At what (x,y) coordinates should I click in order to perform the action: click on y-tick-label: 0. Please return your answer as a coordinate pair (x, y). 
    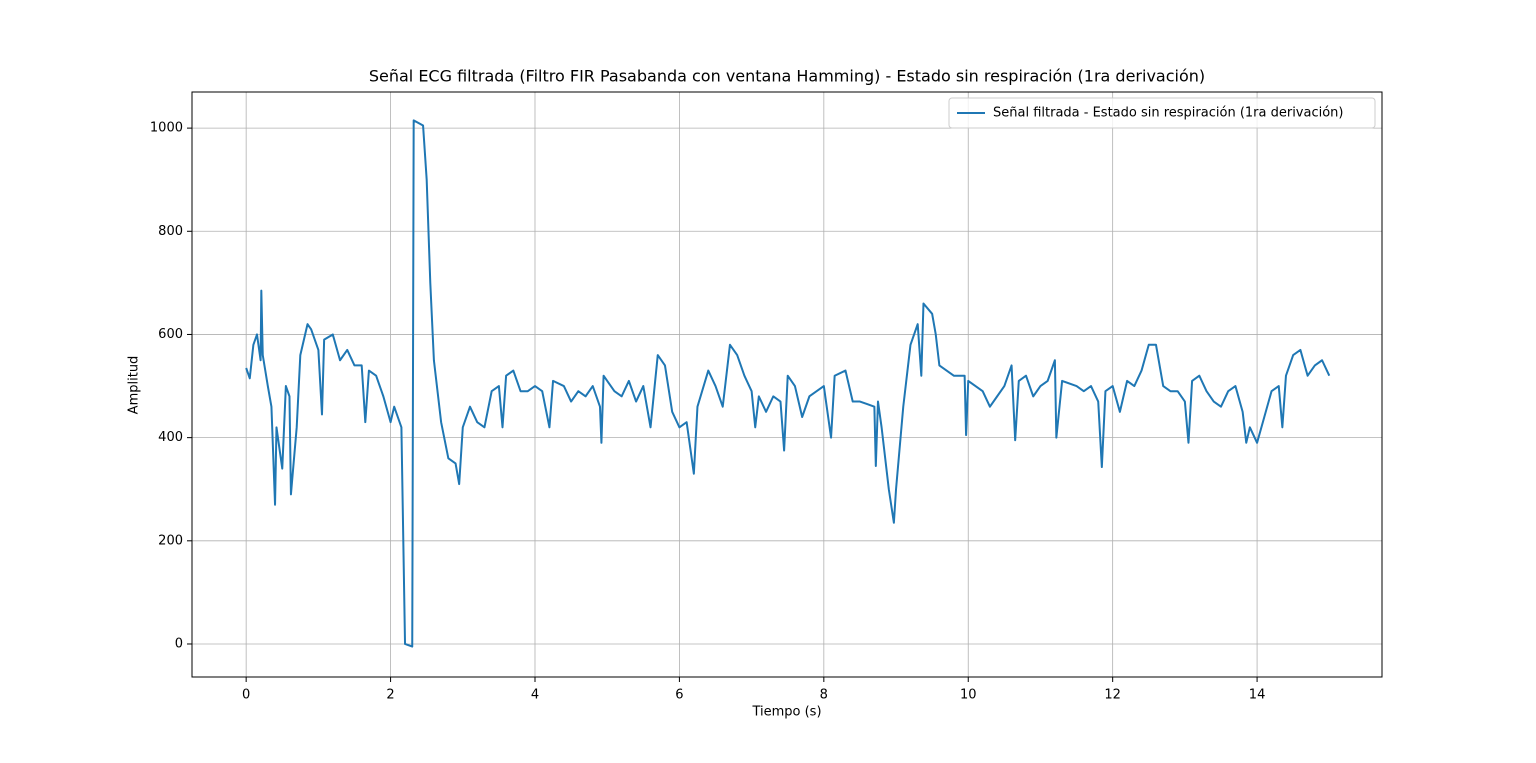
    Looking at the image, I should click on (179, 643).